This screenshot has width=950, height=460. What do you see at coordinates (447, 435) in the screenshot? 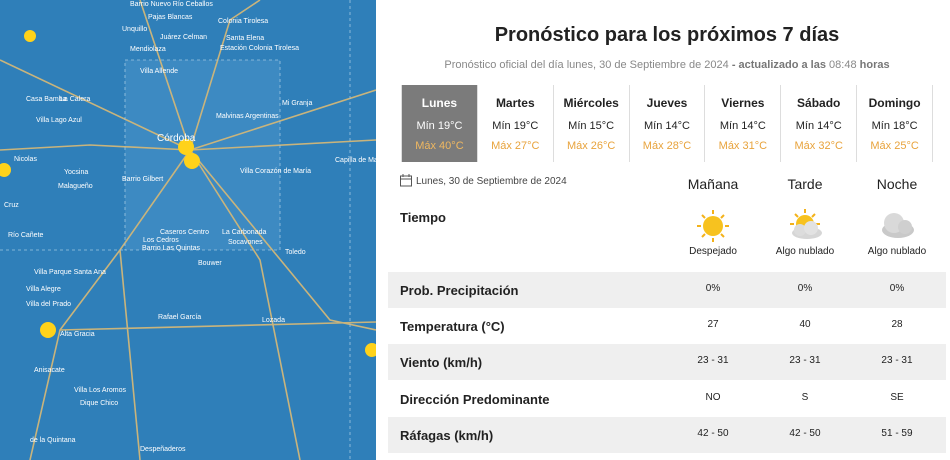
I see `row-label: Ráfagas (km/h)` at bounding box center [447, 435].